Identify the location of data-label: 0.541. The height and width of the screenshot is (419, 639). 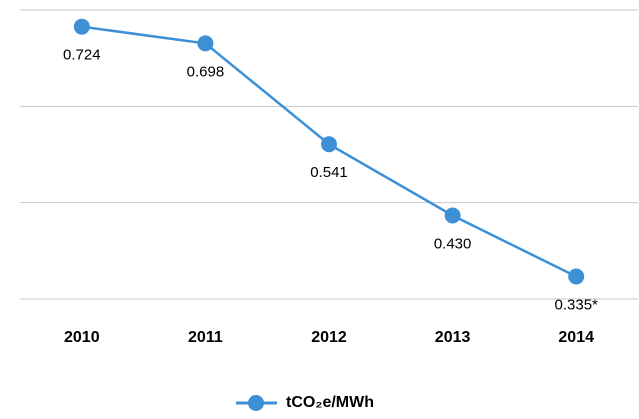
(329, 172).